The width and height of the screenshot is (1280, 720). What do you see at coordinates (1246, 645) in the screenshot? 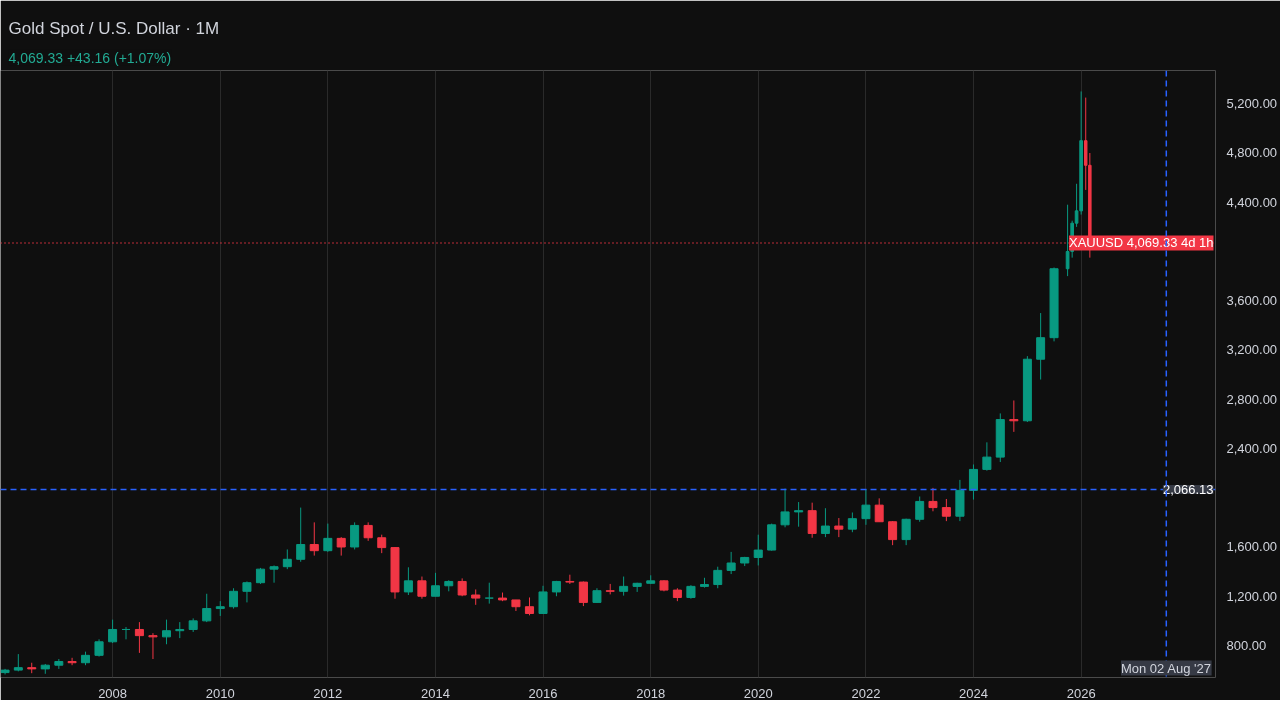
I see `y-tick-label: 800.00` at bounding box center [1246, 645].